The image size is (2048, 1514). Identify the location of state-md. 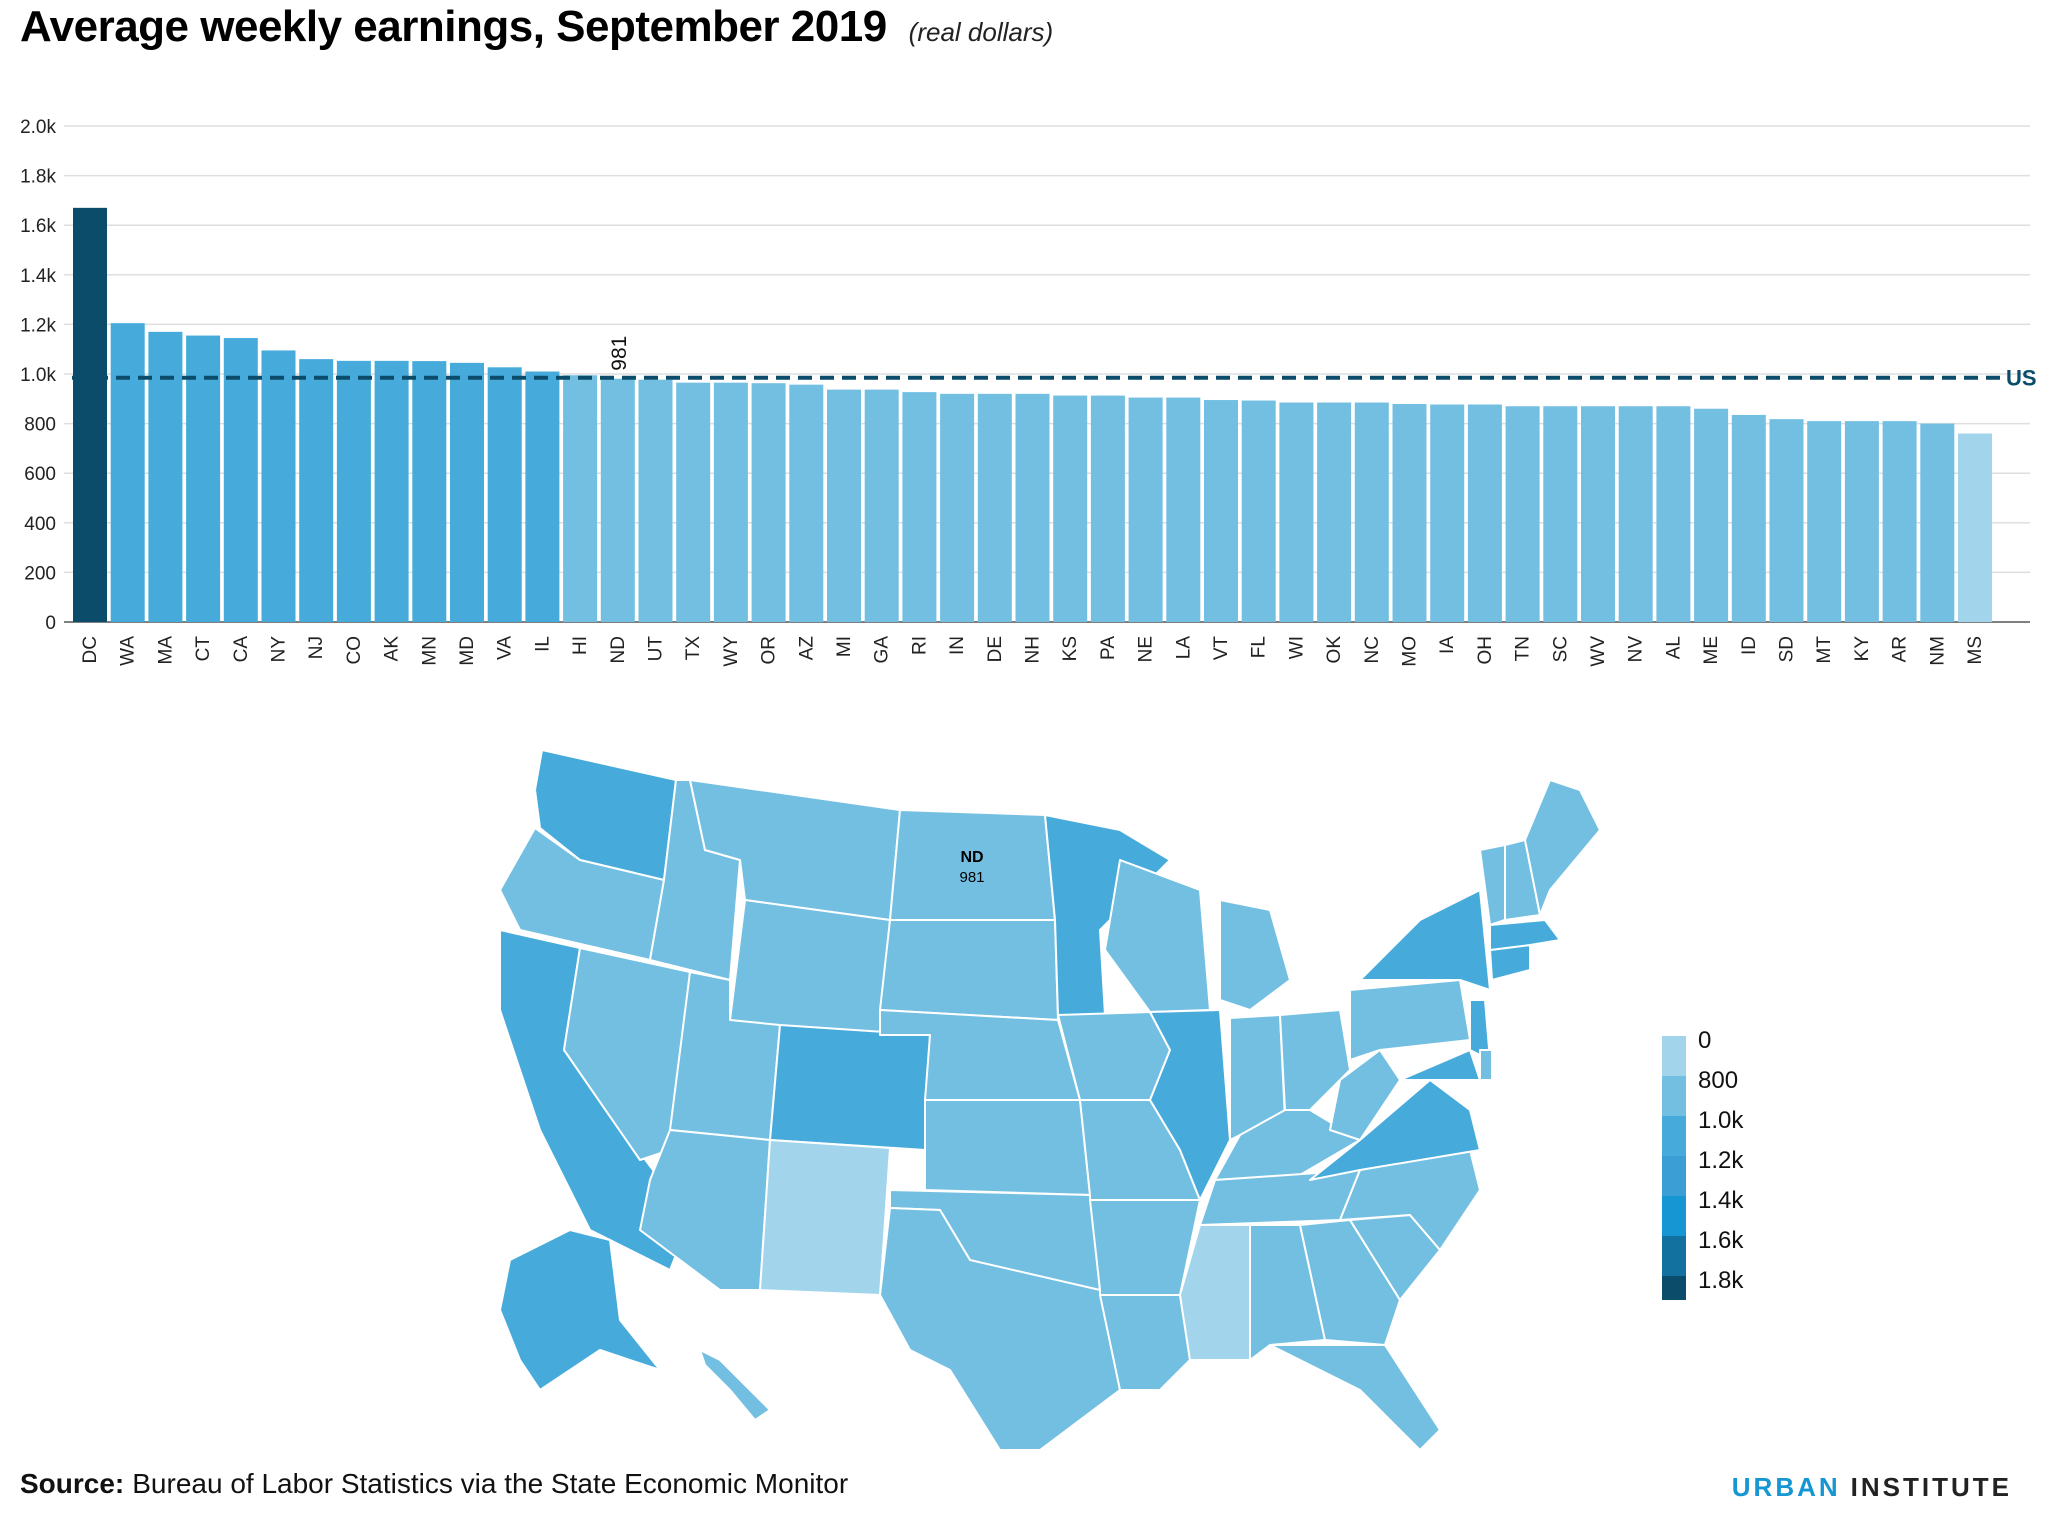
(1440, 1065).